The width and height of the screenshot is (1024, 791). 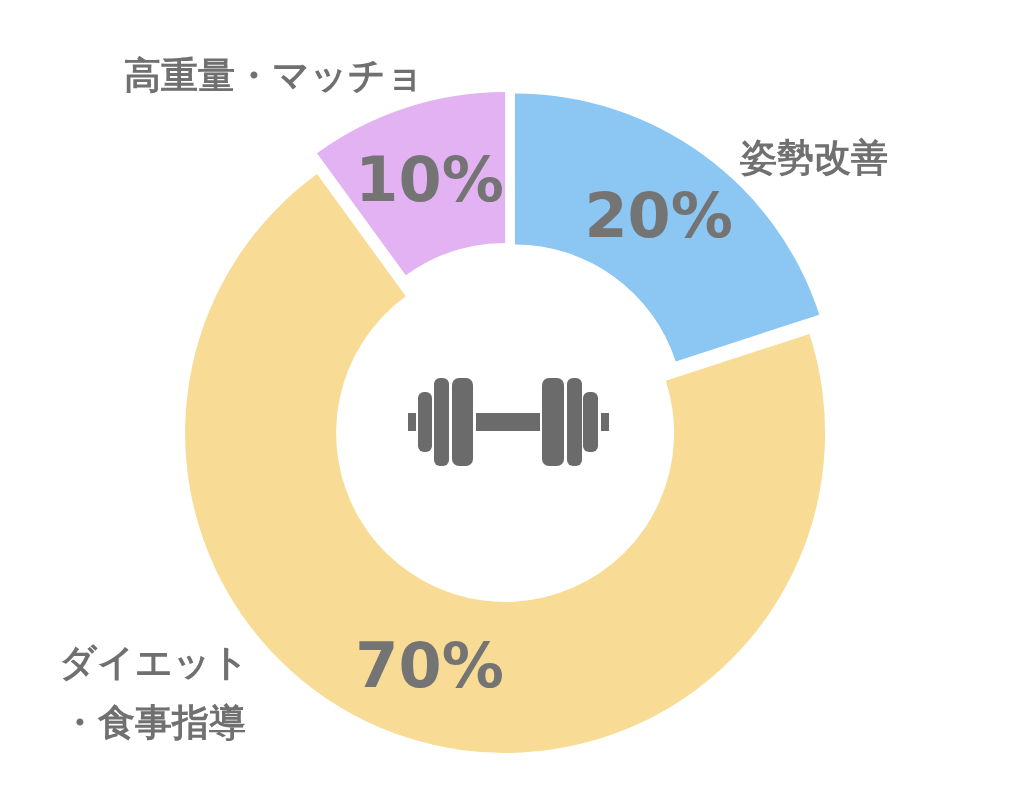 What do you see at coordinates (658, 216) in the screenshot?
I see `data-label: 20%` at bounding box center [658, 216].